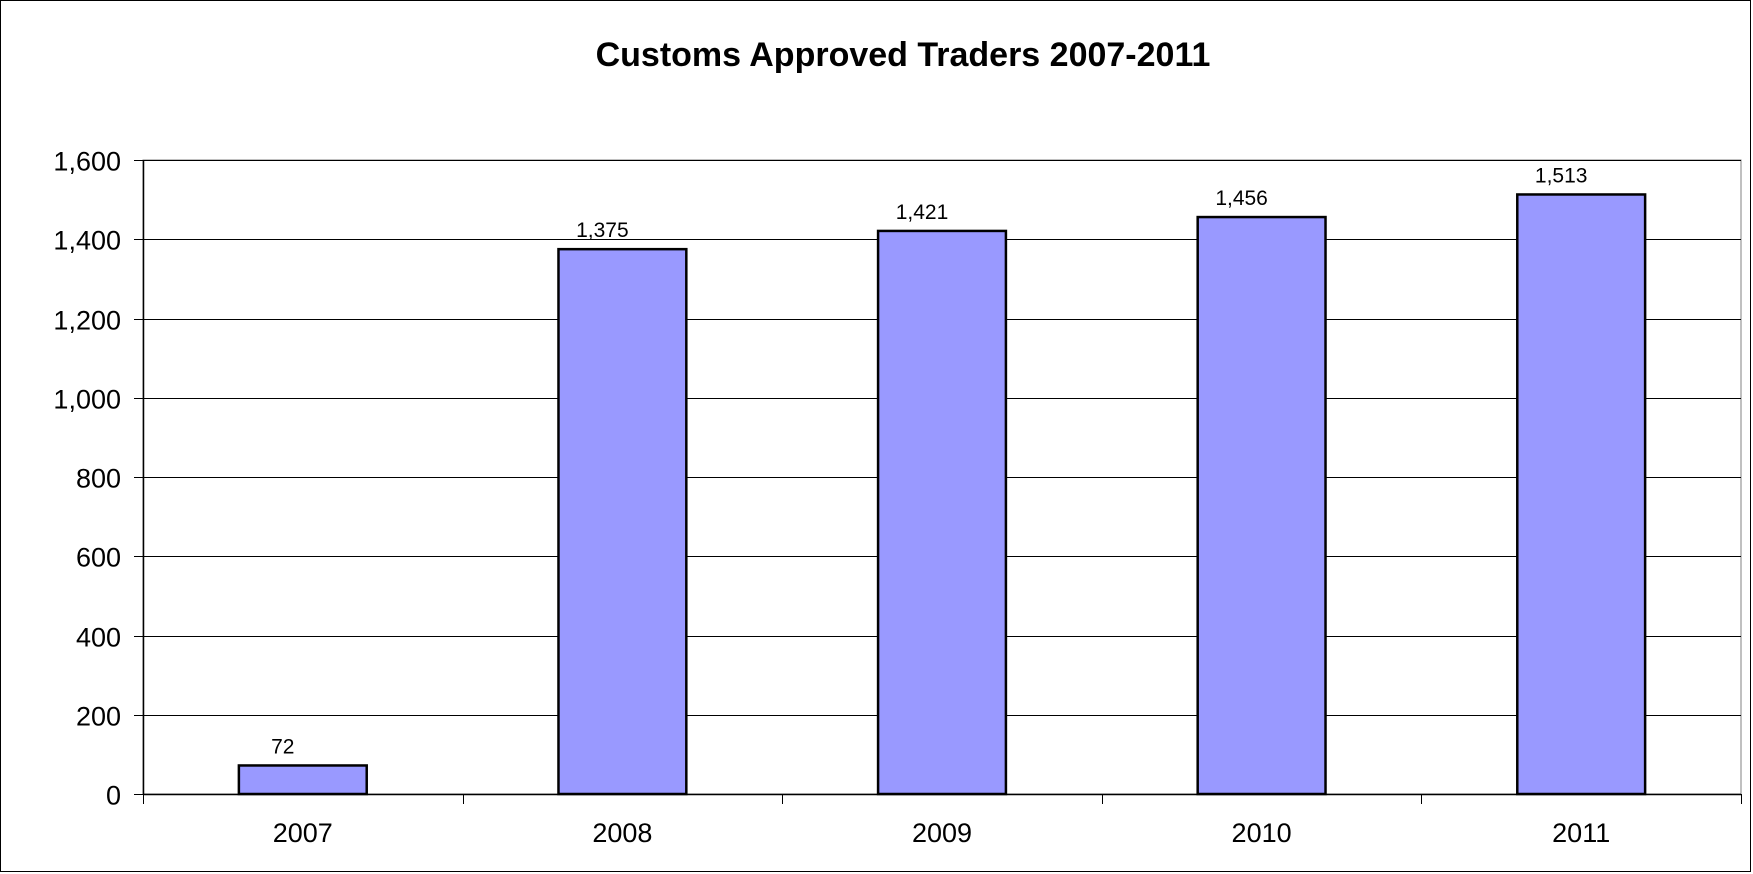 This screenshot has width=1753, height=874. What do you see at coordinates (1262, 833) in the screenshot?
I see `x-tick-label: 2010` at bounding box center [1262, 833].